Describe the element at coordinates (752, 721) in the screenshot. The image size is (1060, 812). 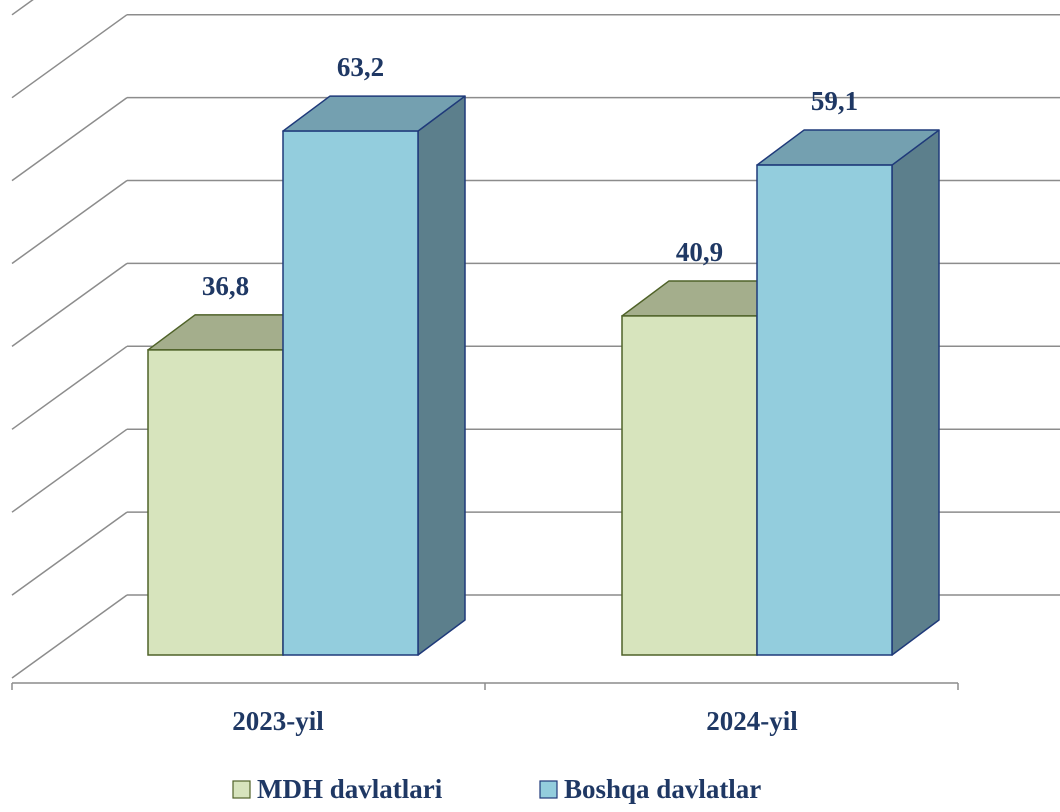
I see `x-tick-label: 2024-yil` at that location.